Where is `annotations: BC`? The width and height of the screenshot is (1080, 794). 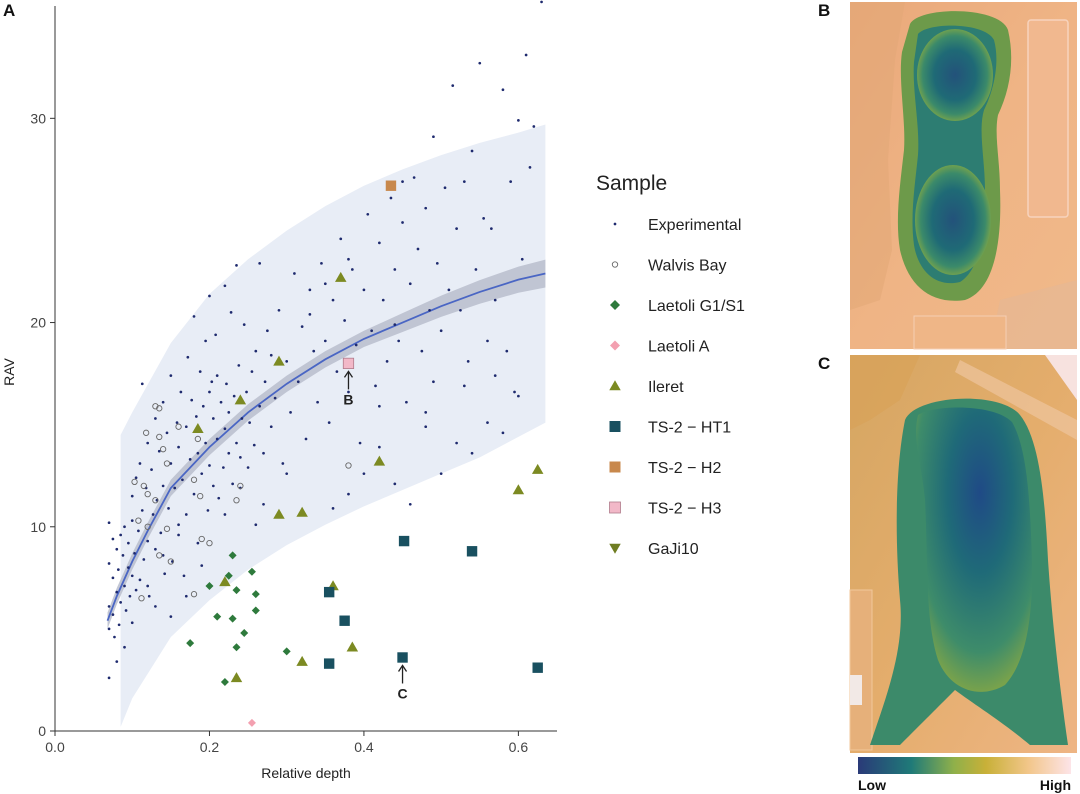 annotations: BC is located at coordinates (375, 535).